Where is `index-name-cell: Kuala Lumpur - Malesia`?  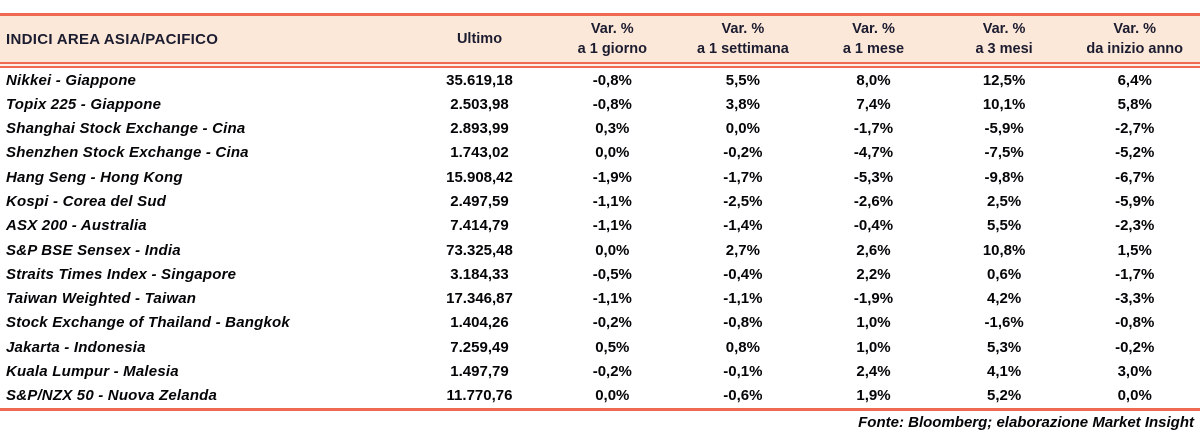 index-name-cell: Kuala Lumpur - Malesia is located at coordinates (92, 372).